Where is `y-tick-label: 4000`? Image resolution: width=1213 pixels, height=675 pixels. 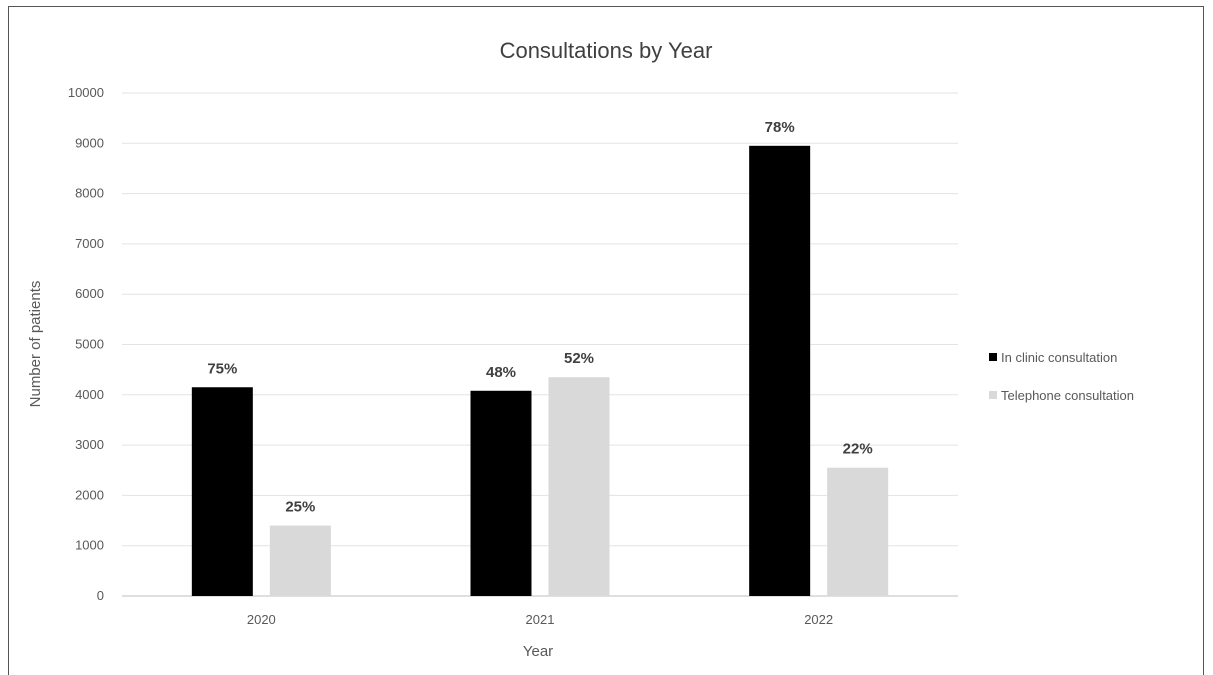 y-tick-label: 4000 is located at coordinates (89, 394).